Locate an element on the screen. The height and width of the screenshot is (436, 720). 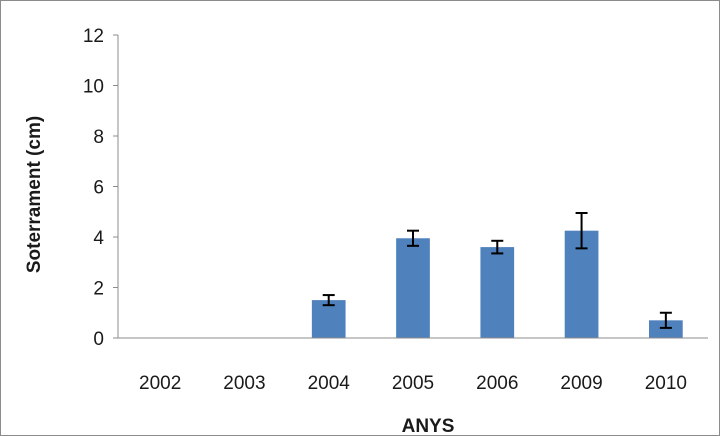
x-tick-label-2010: 2010 is located at coordinates (666, 383).